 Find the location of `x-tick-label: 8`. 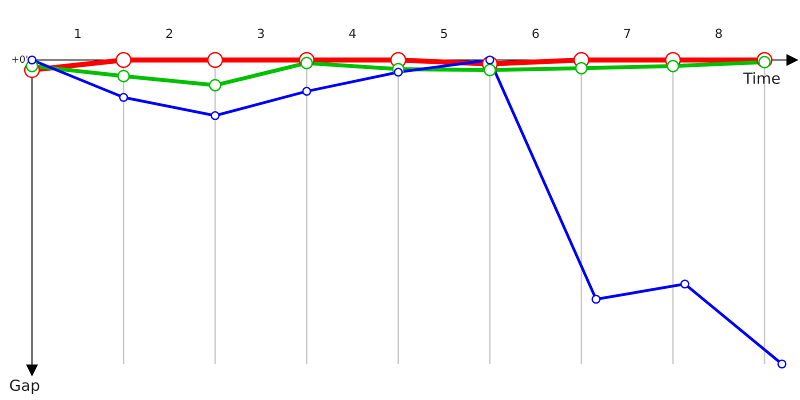

x-tick-label: 8 is located at coordinates (719, 33).